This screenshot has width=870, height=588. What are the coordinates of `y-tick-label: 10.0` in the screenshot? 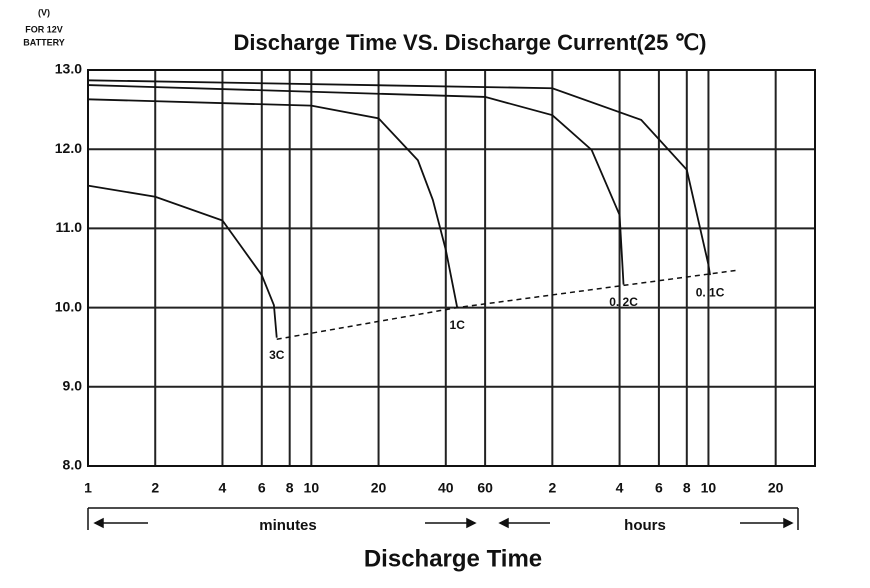 It's located at (68, 306).